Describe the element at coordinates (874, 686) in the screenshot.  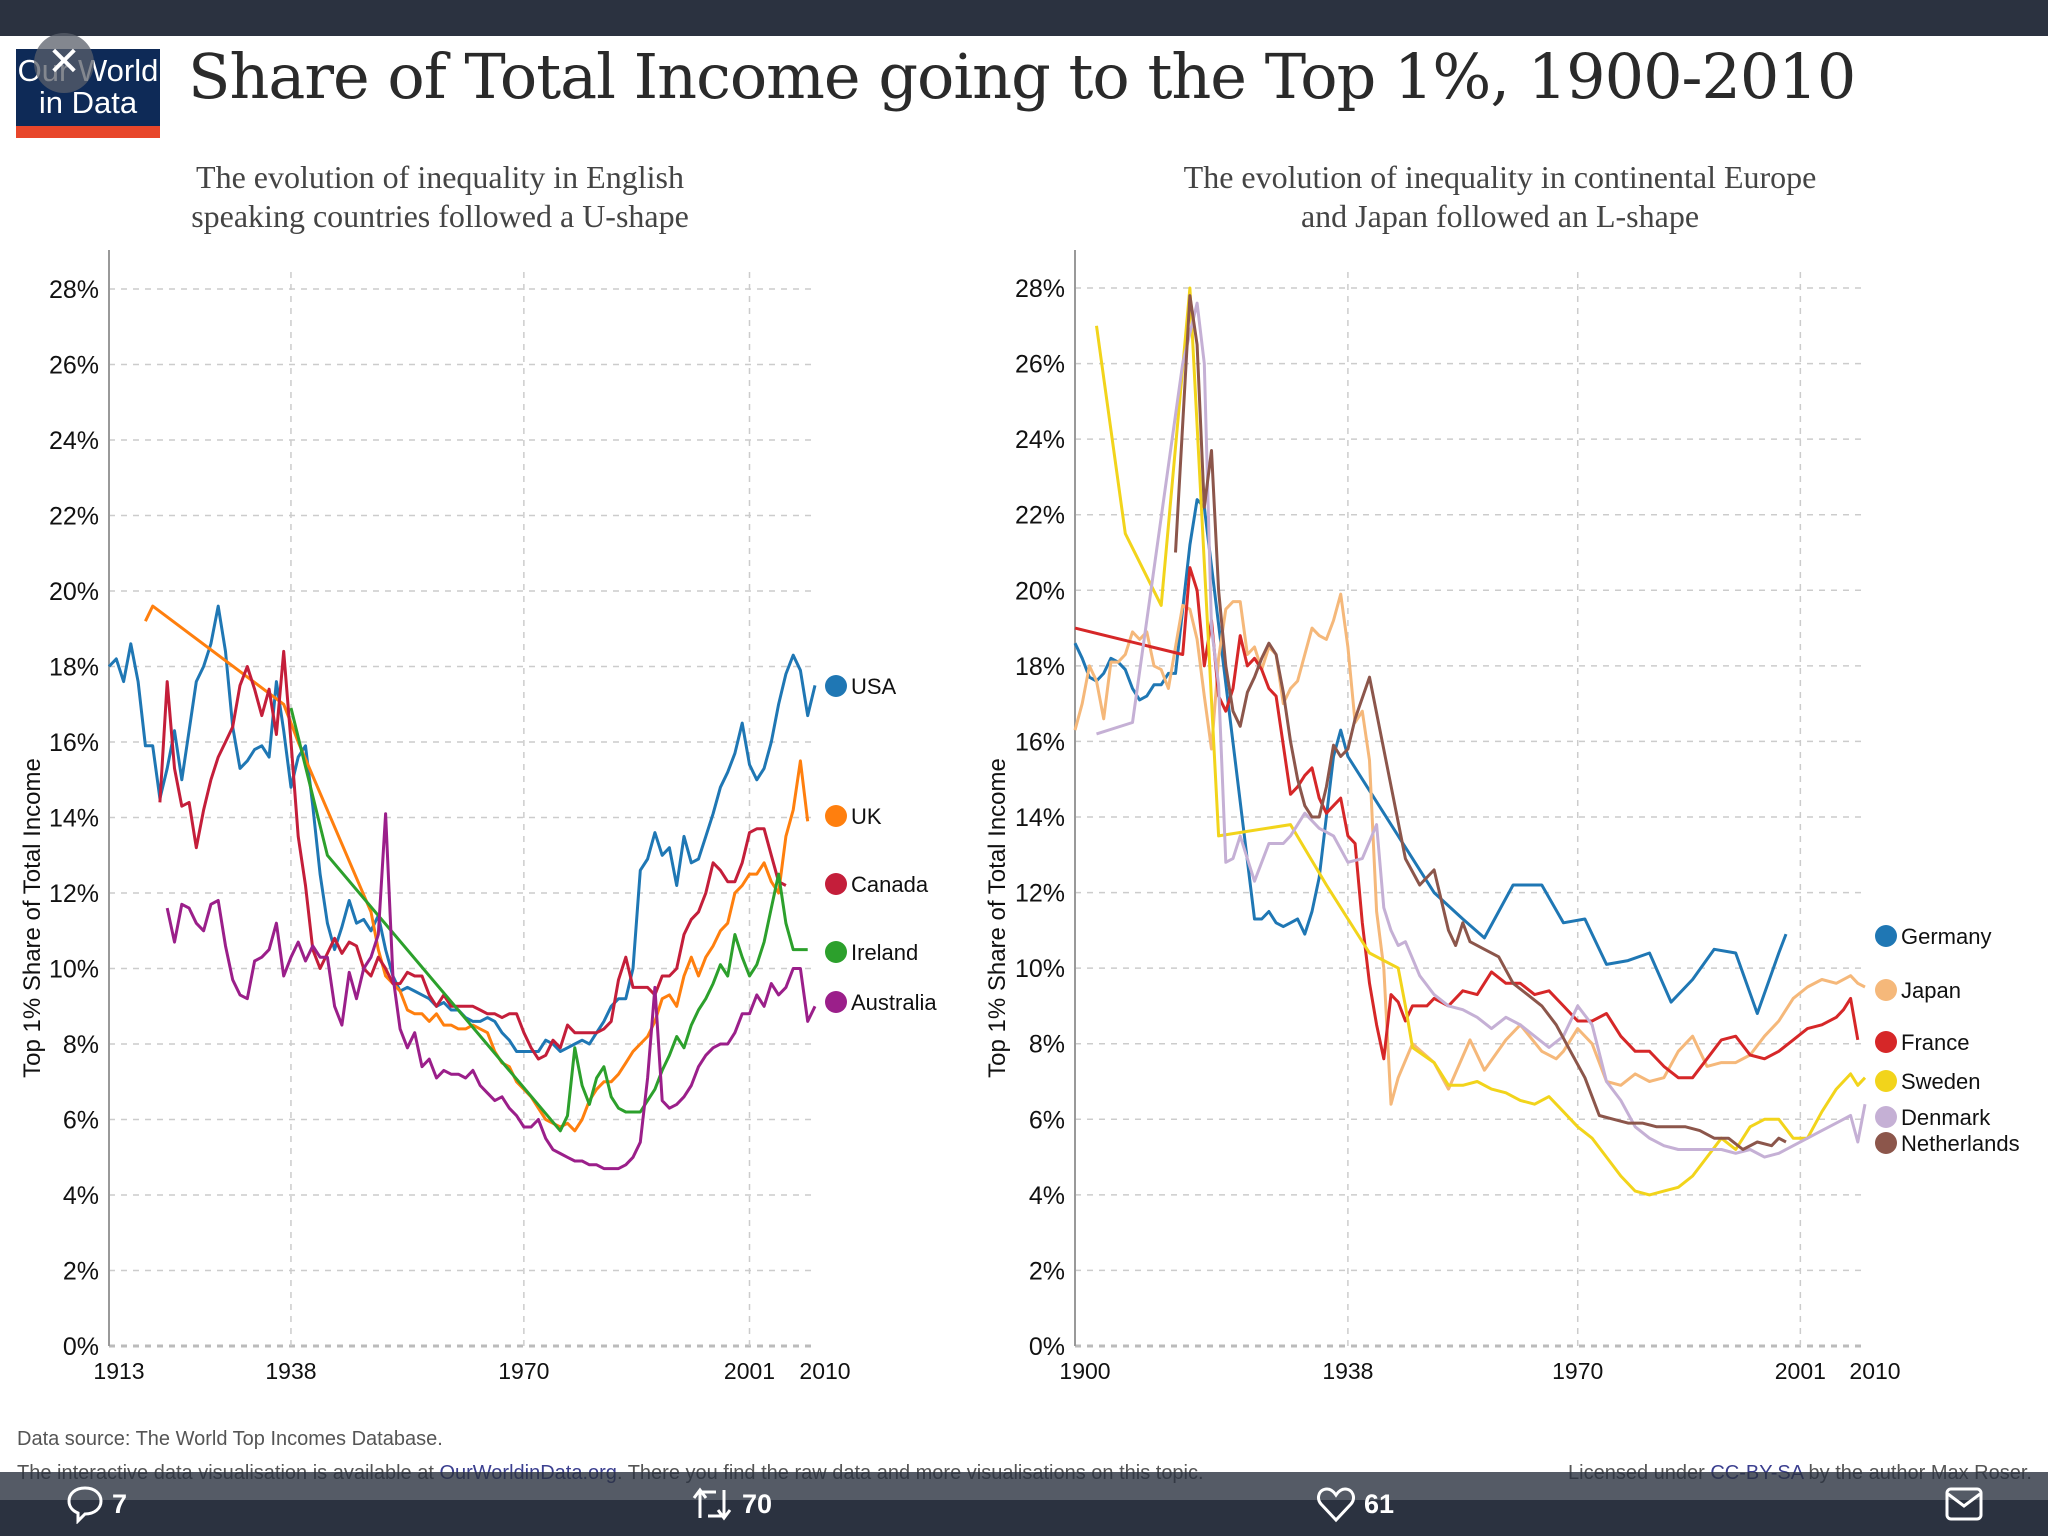
I see `legend-label-usa: USA` at that location.